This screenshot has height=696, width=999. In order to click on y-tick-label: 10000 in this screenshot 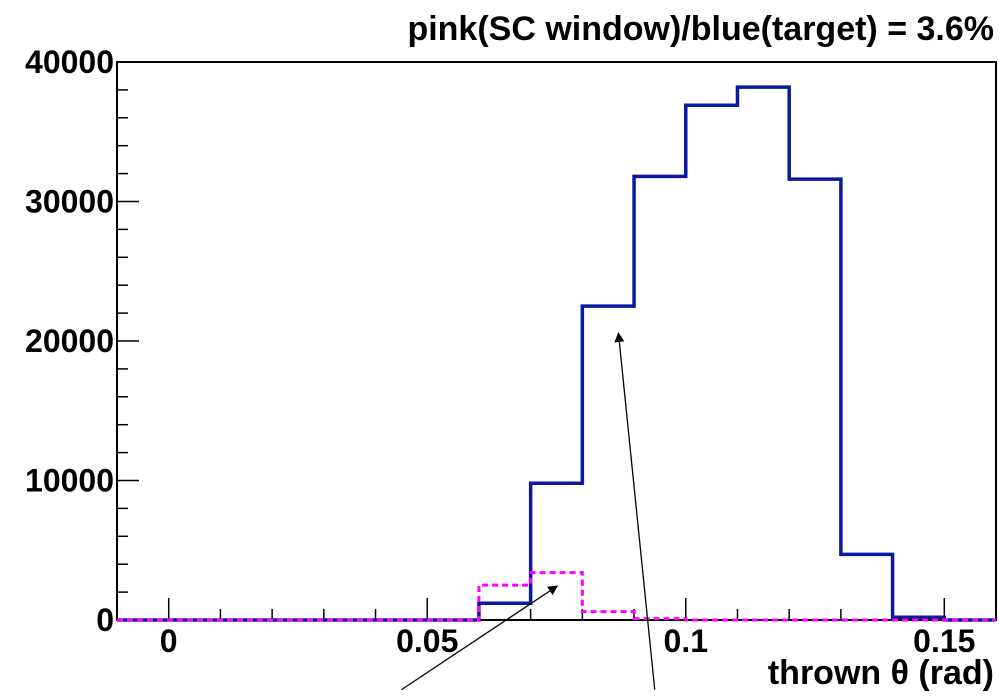, I will do `click(69, 481)`.